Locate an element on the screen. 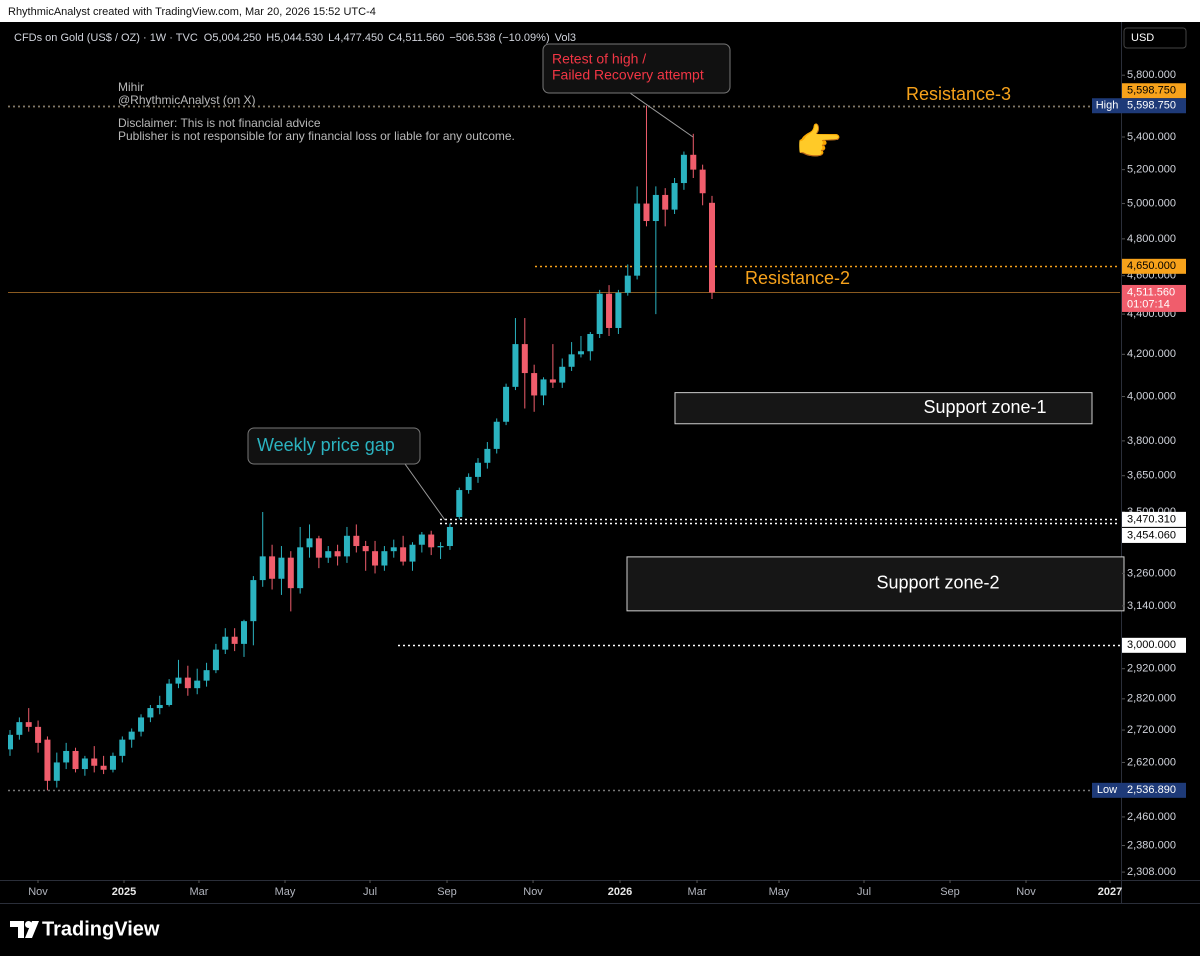  note-line: Mihir is located at coordinates (131, 87).